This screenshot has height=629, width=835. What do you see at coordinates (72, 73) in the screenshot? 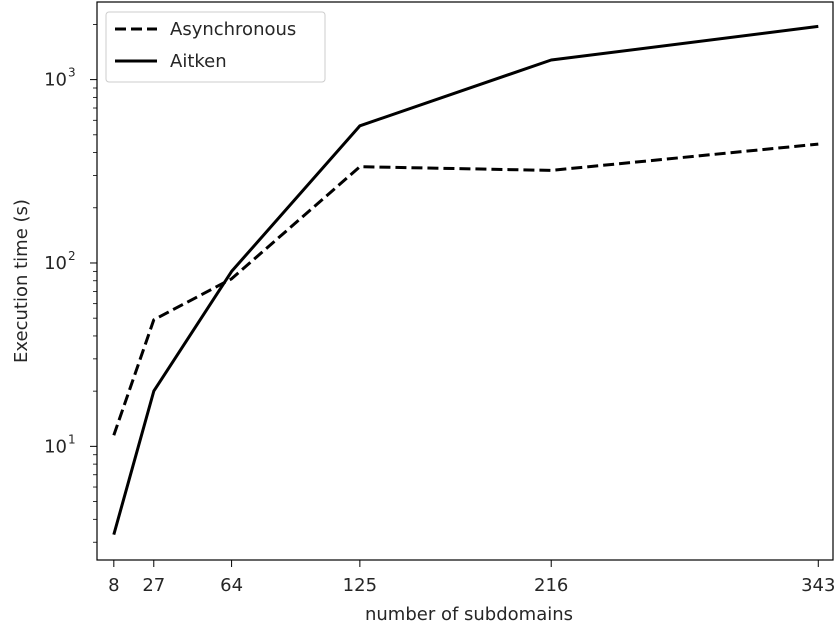
I see `y-tick-exponent: 3` at bounding box center [72, 73].